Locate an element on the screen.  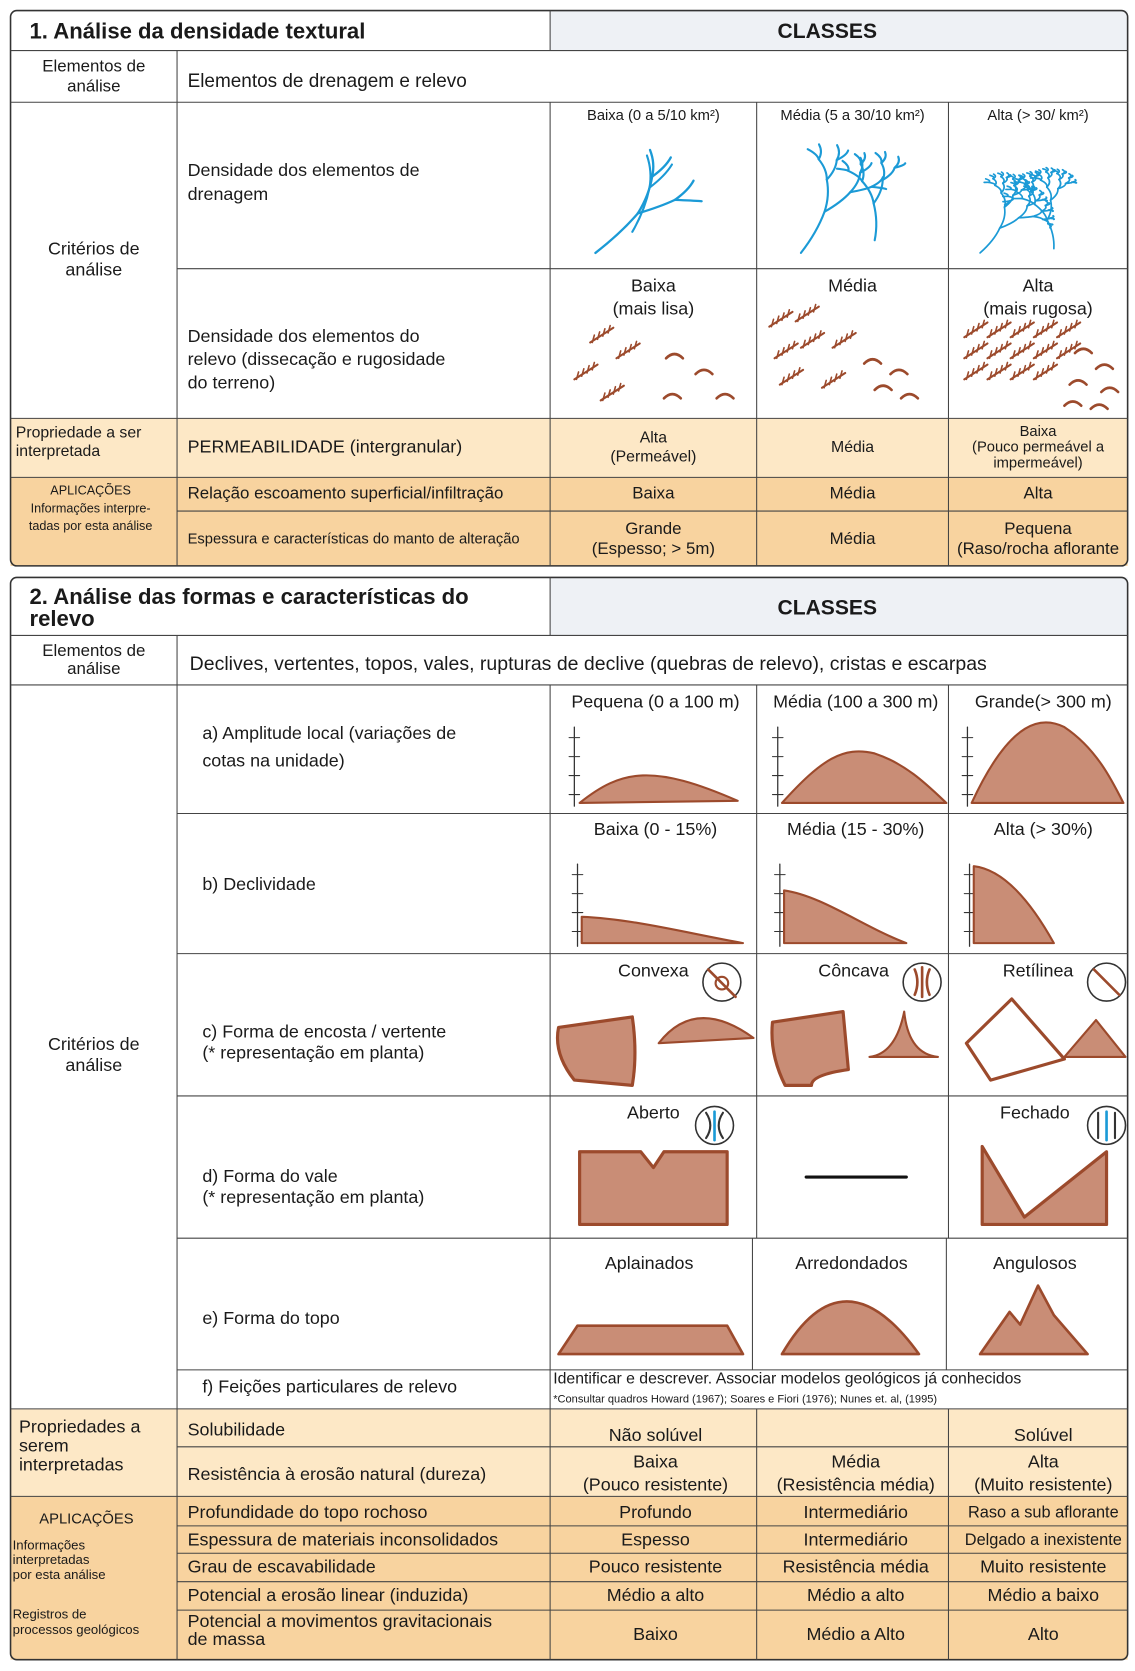
cell-text: Delgado a inexistente is located at coordinates (1043, 1540).